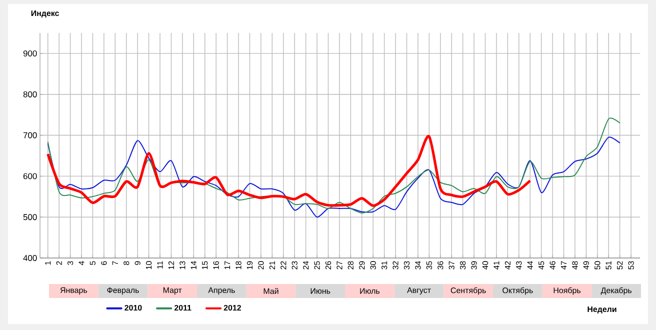 This screenshot has height=330, width=656. I want to click on y-tick-label: 700, so click(30, 135).